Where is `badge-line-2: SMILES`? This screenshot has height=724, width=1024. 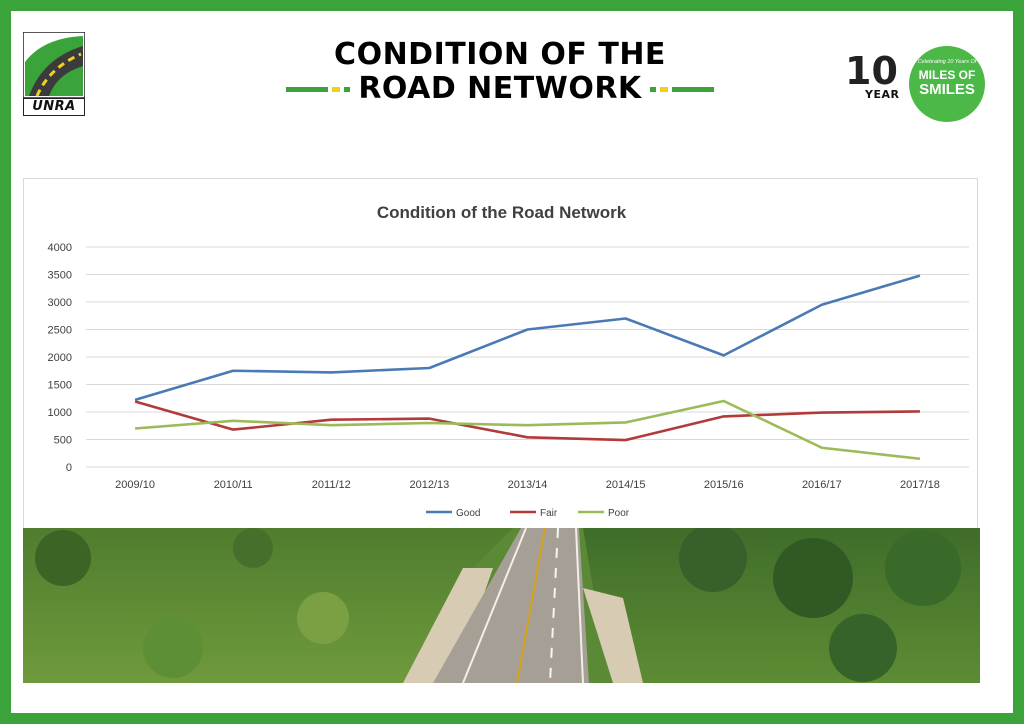
badge-line-2: SMILES is located at coordinates (947, 89).